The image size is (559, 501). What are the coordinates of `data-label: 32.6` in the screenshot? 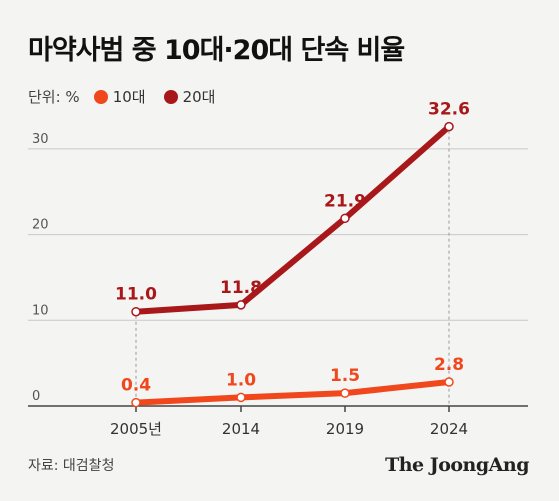 It's located at (449, 110).